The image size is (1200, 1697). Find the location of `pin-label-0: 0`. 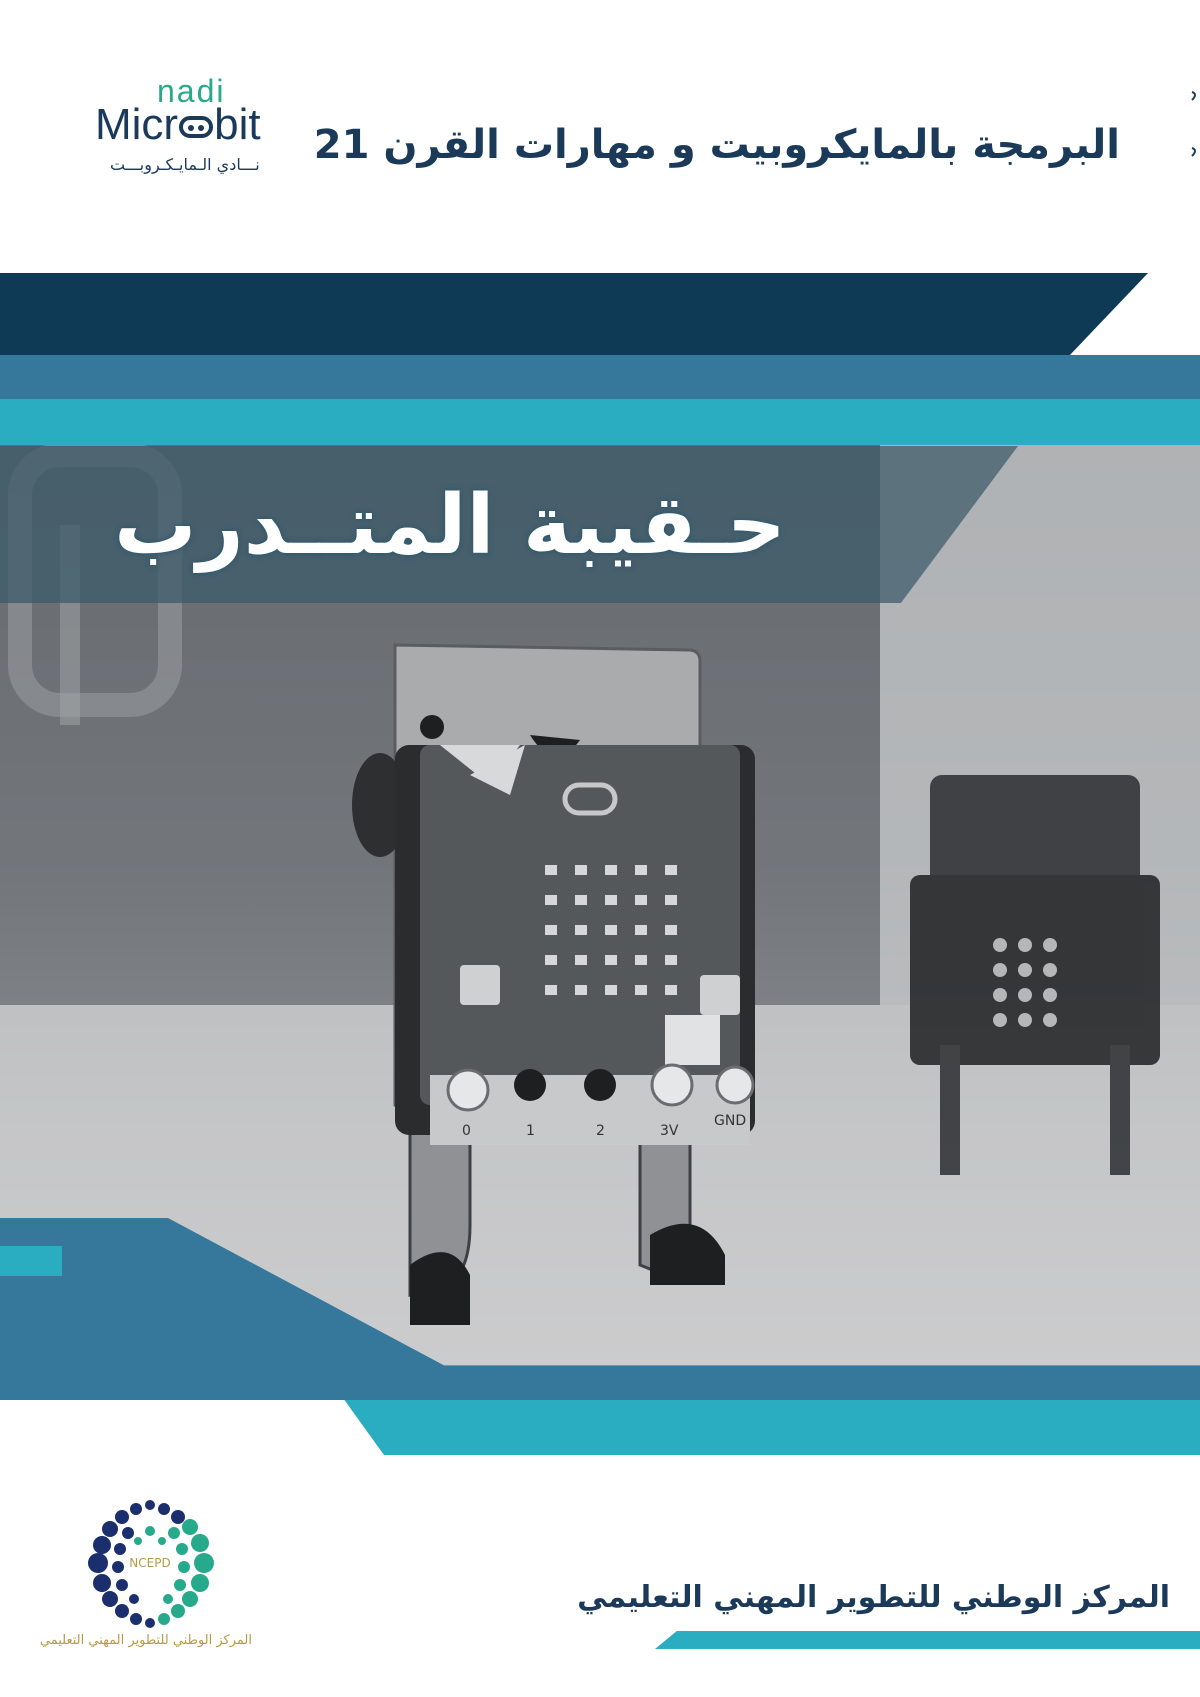

pin-label-0: 0 is located at coordinates (466, 1131).